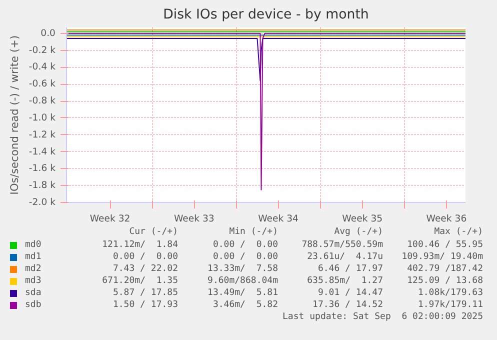 The height and width of the screenshot is (340, 497). Describe the element at coordinates (33, 281) in the screenshot. I see `legend-label: md3` at that location.